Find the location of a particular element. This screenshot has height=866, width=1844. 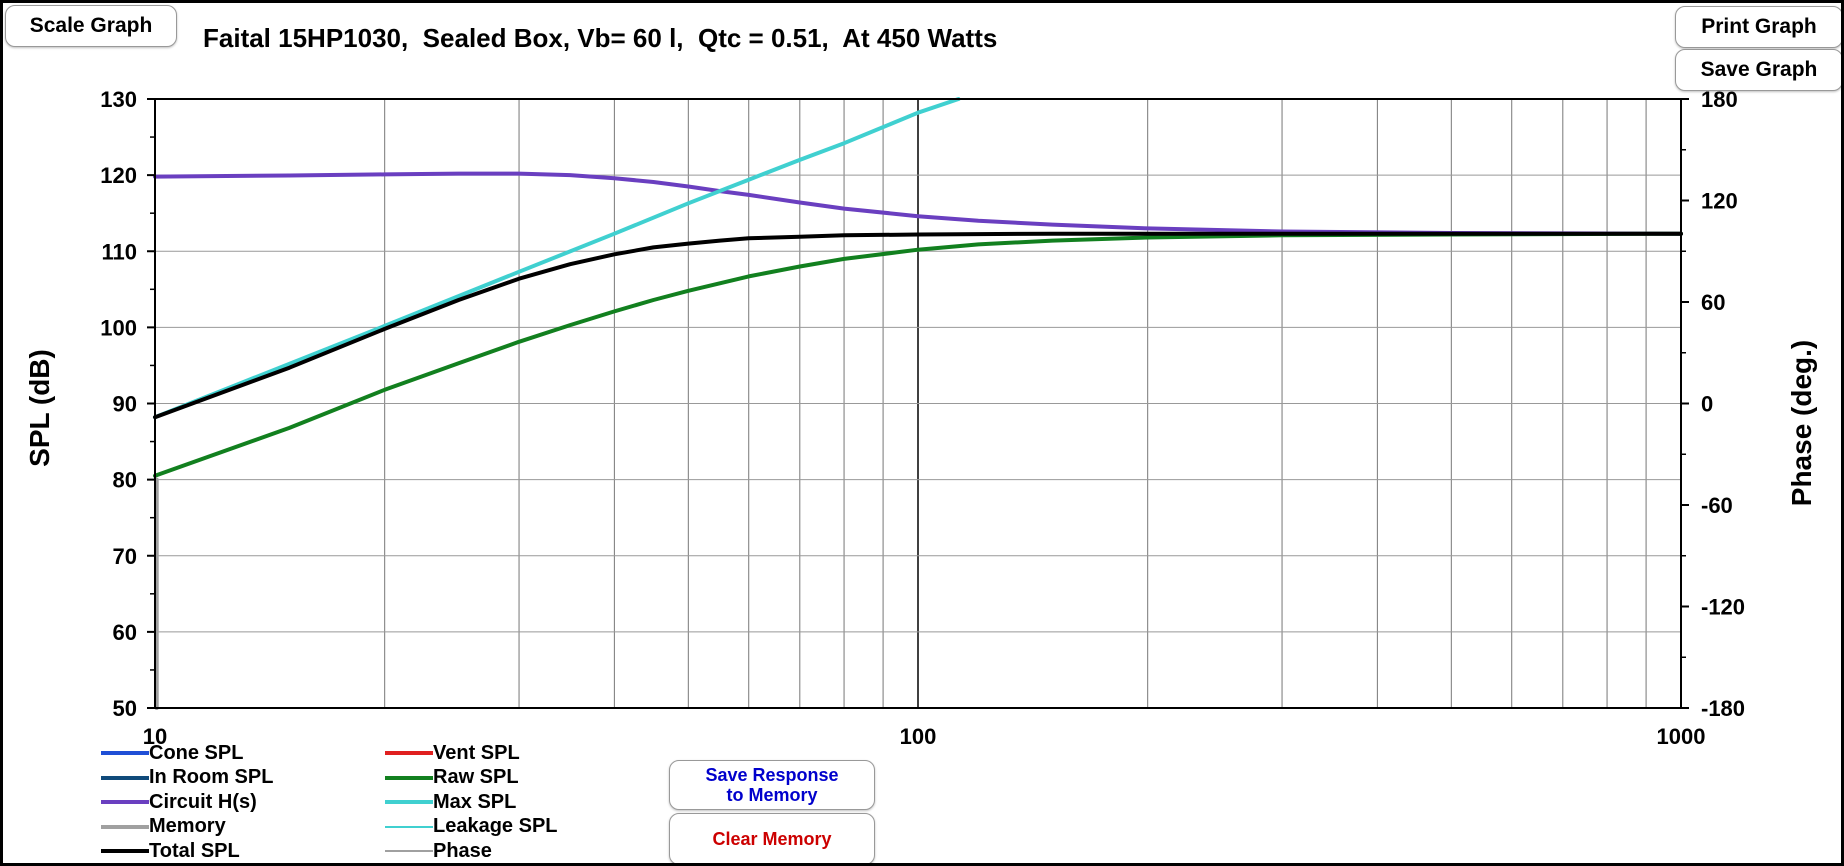

legend-item-memory: Memory is located at coordinates (163, 827).